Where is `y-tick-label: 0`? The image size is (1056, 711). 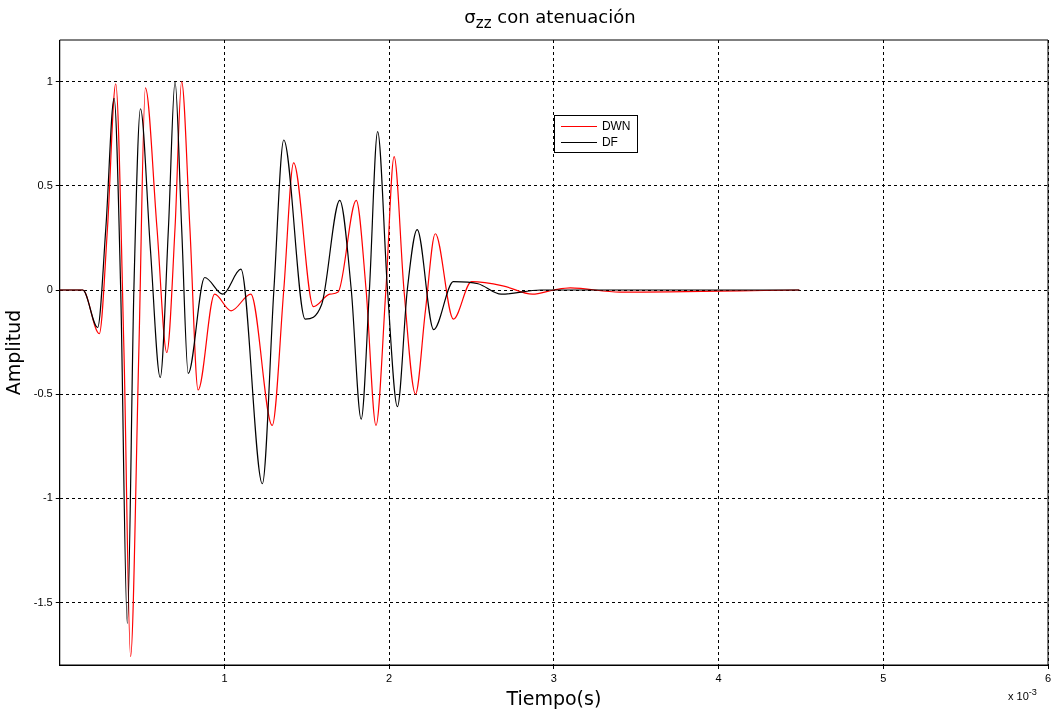
y-tick-label: 0 is located at coordinates (49, 289).